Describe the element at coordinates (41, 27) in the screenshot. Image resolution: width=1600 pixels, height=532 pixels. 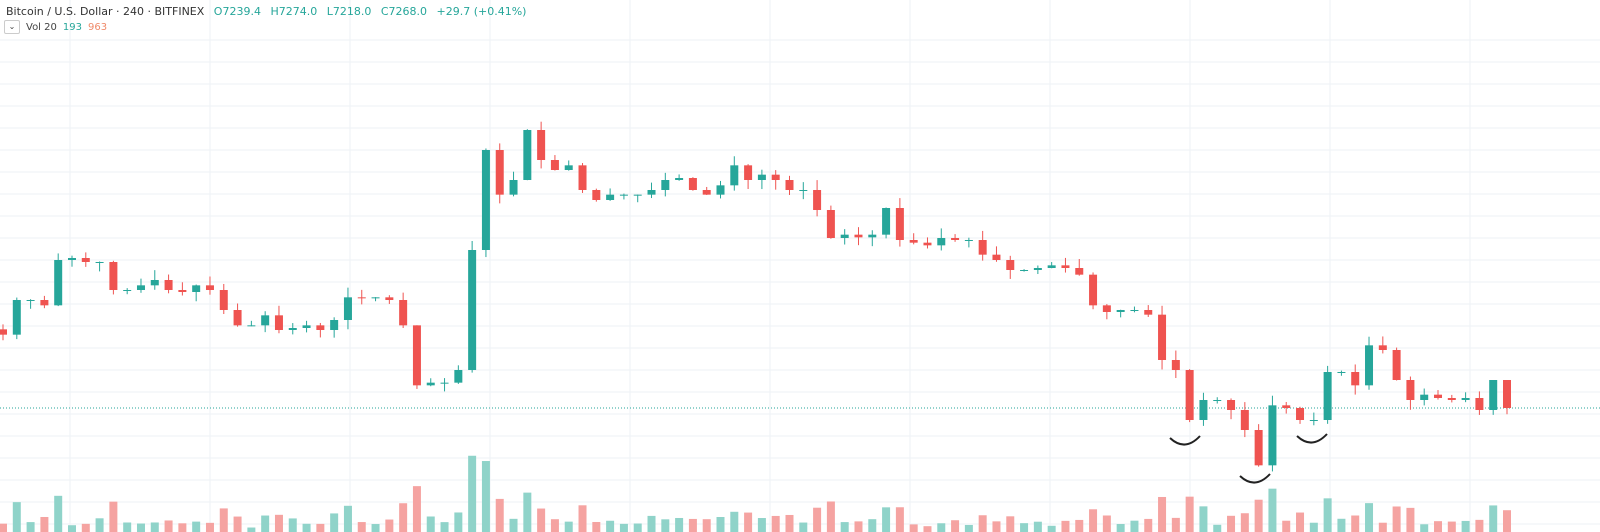
I see `volume-label: Vol 20` at that location.